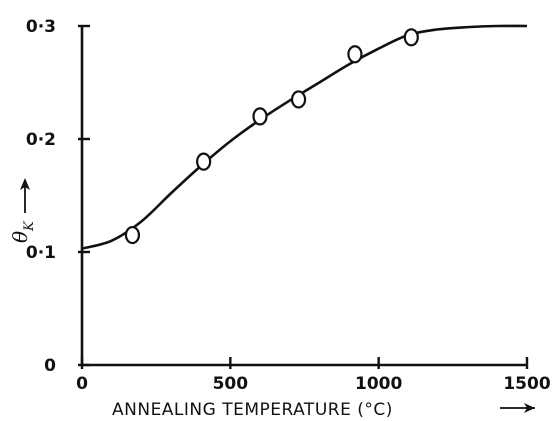 This screenshot has width=555, height=421. Describe the element at coordinates (252, 410) in the screenshot. I see `x-axis-label: ANNEALING TEMPERATURE (°C)` at that location.